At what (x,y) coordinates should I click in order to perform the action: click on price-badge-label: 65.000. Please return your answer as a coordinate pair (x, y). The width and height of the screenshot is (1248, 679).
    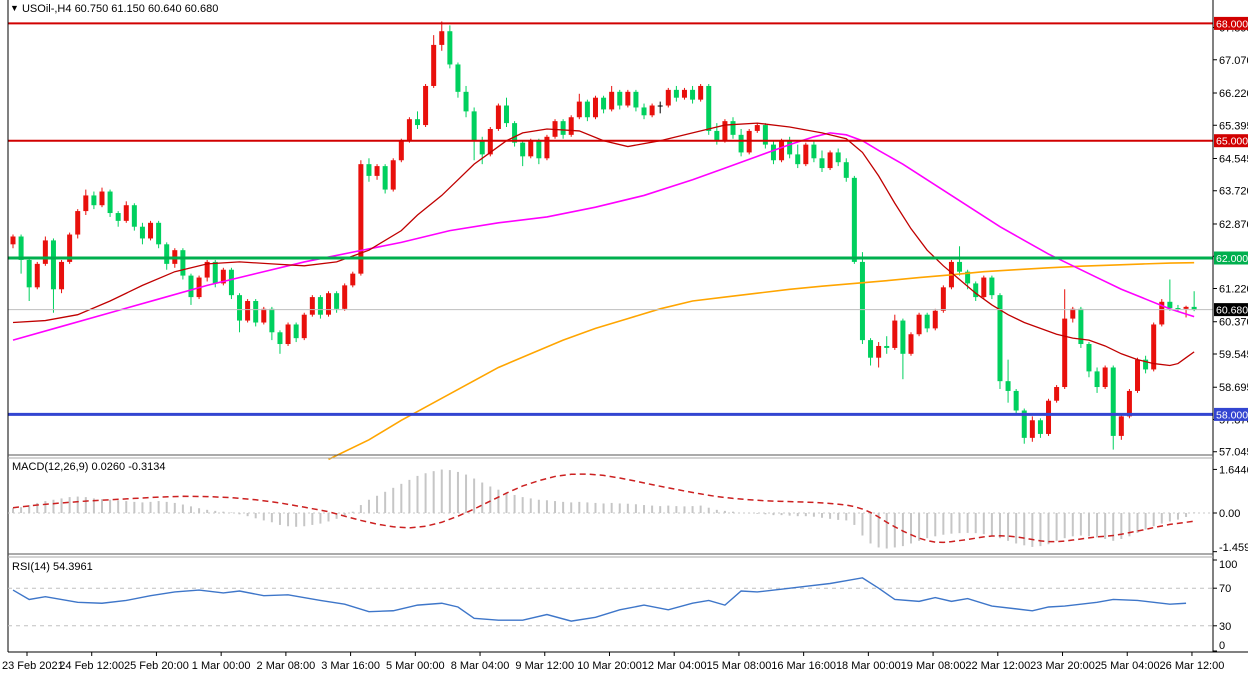
    Looking at the image, I should click on (1232, 142).